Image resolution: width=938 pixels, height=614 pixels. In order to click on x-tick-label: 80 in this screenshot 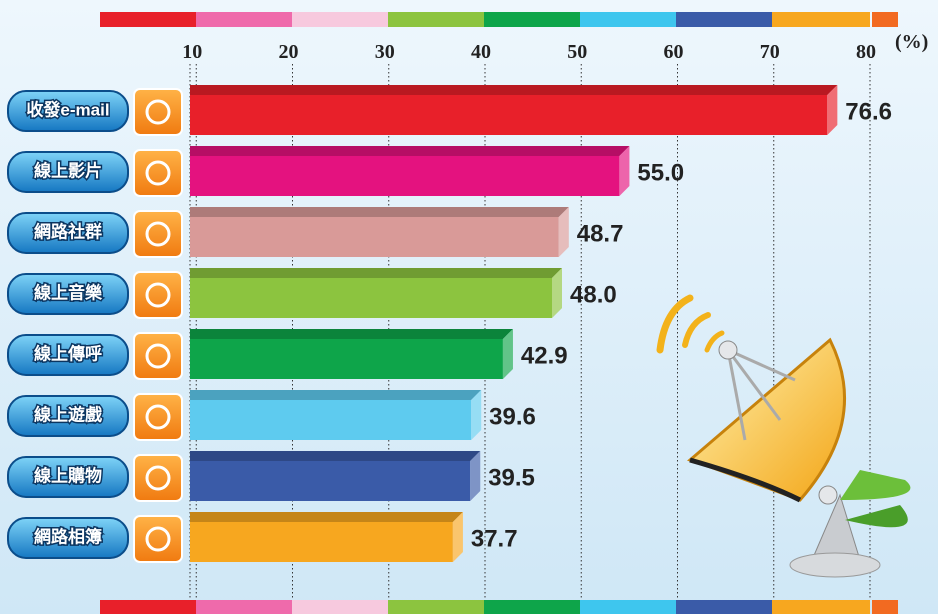, I will do `click(866, 52)`.